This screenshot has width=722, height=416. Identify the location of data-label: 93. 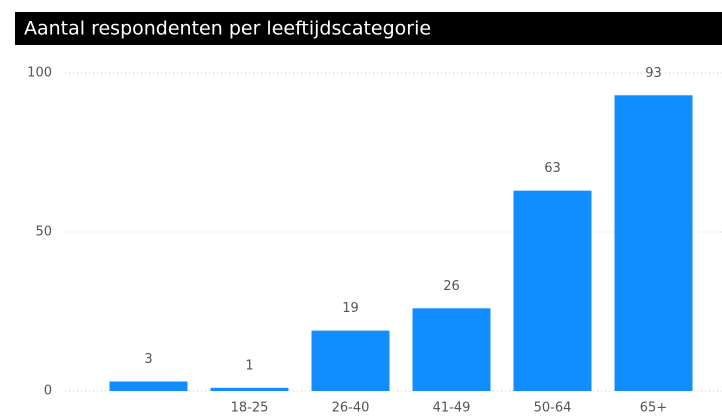
(653, 73).